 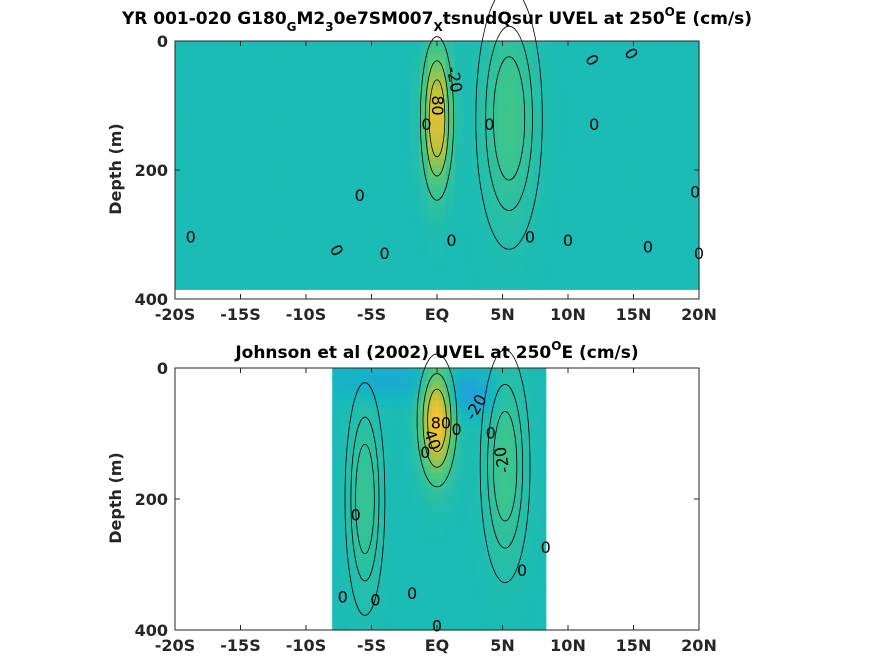 I want to click on contour-line, so click(x=365, y=499).